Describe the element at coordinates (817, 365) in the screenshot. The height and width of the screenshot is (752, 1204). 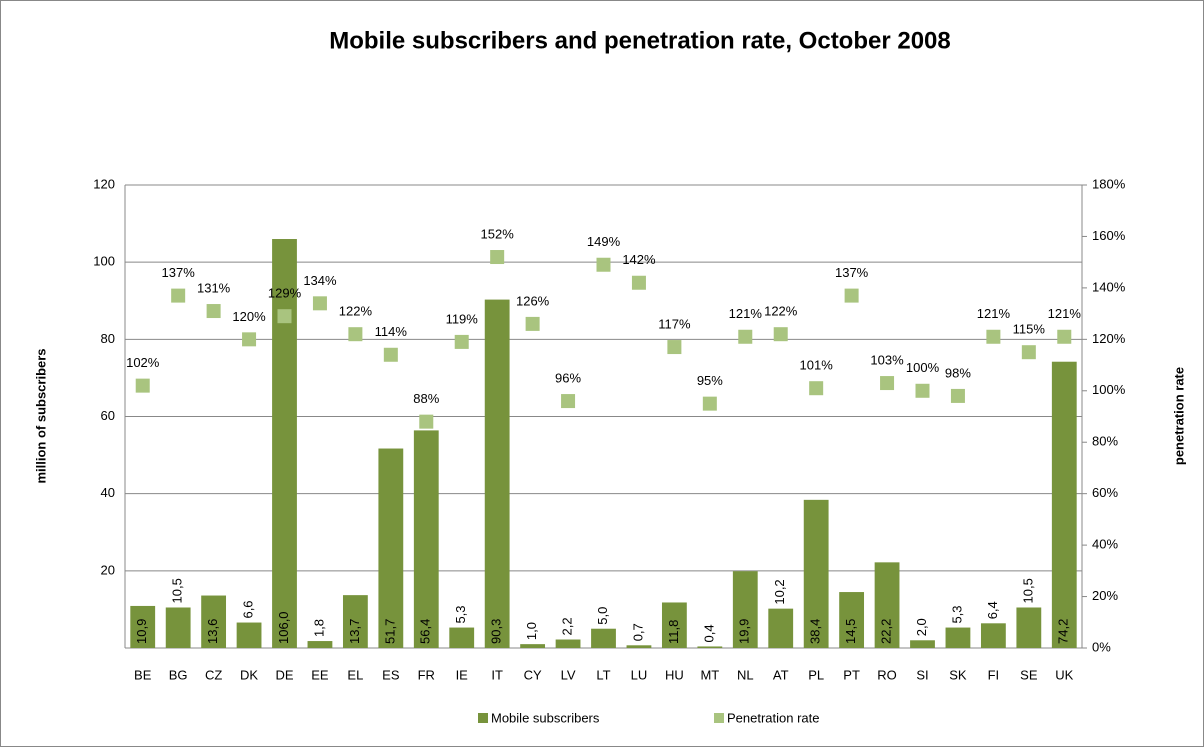
I see `point-value-label: 101%` at that location.